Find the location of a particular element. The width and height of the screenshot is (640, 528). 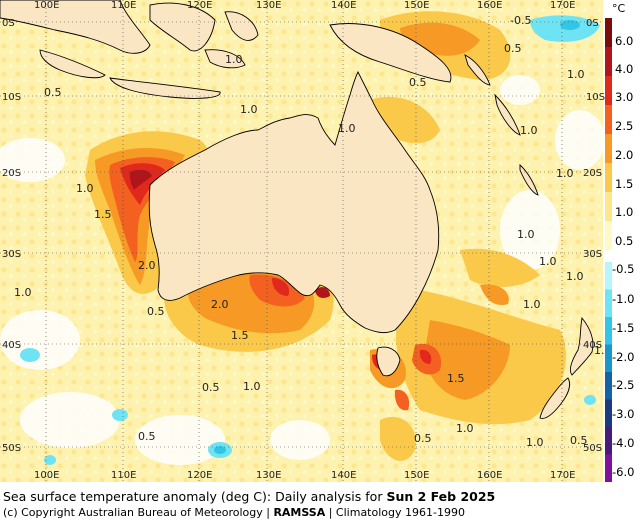

colorbar-label: 2.0 is located at coordinates (624, 155).